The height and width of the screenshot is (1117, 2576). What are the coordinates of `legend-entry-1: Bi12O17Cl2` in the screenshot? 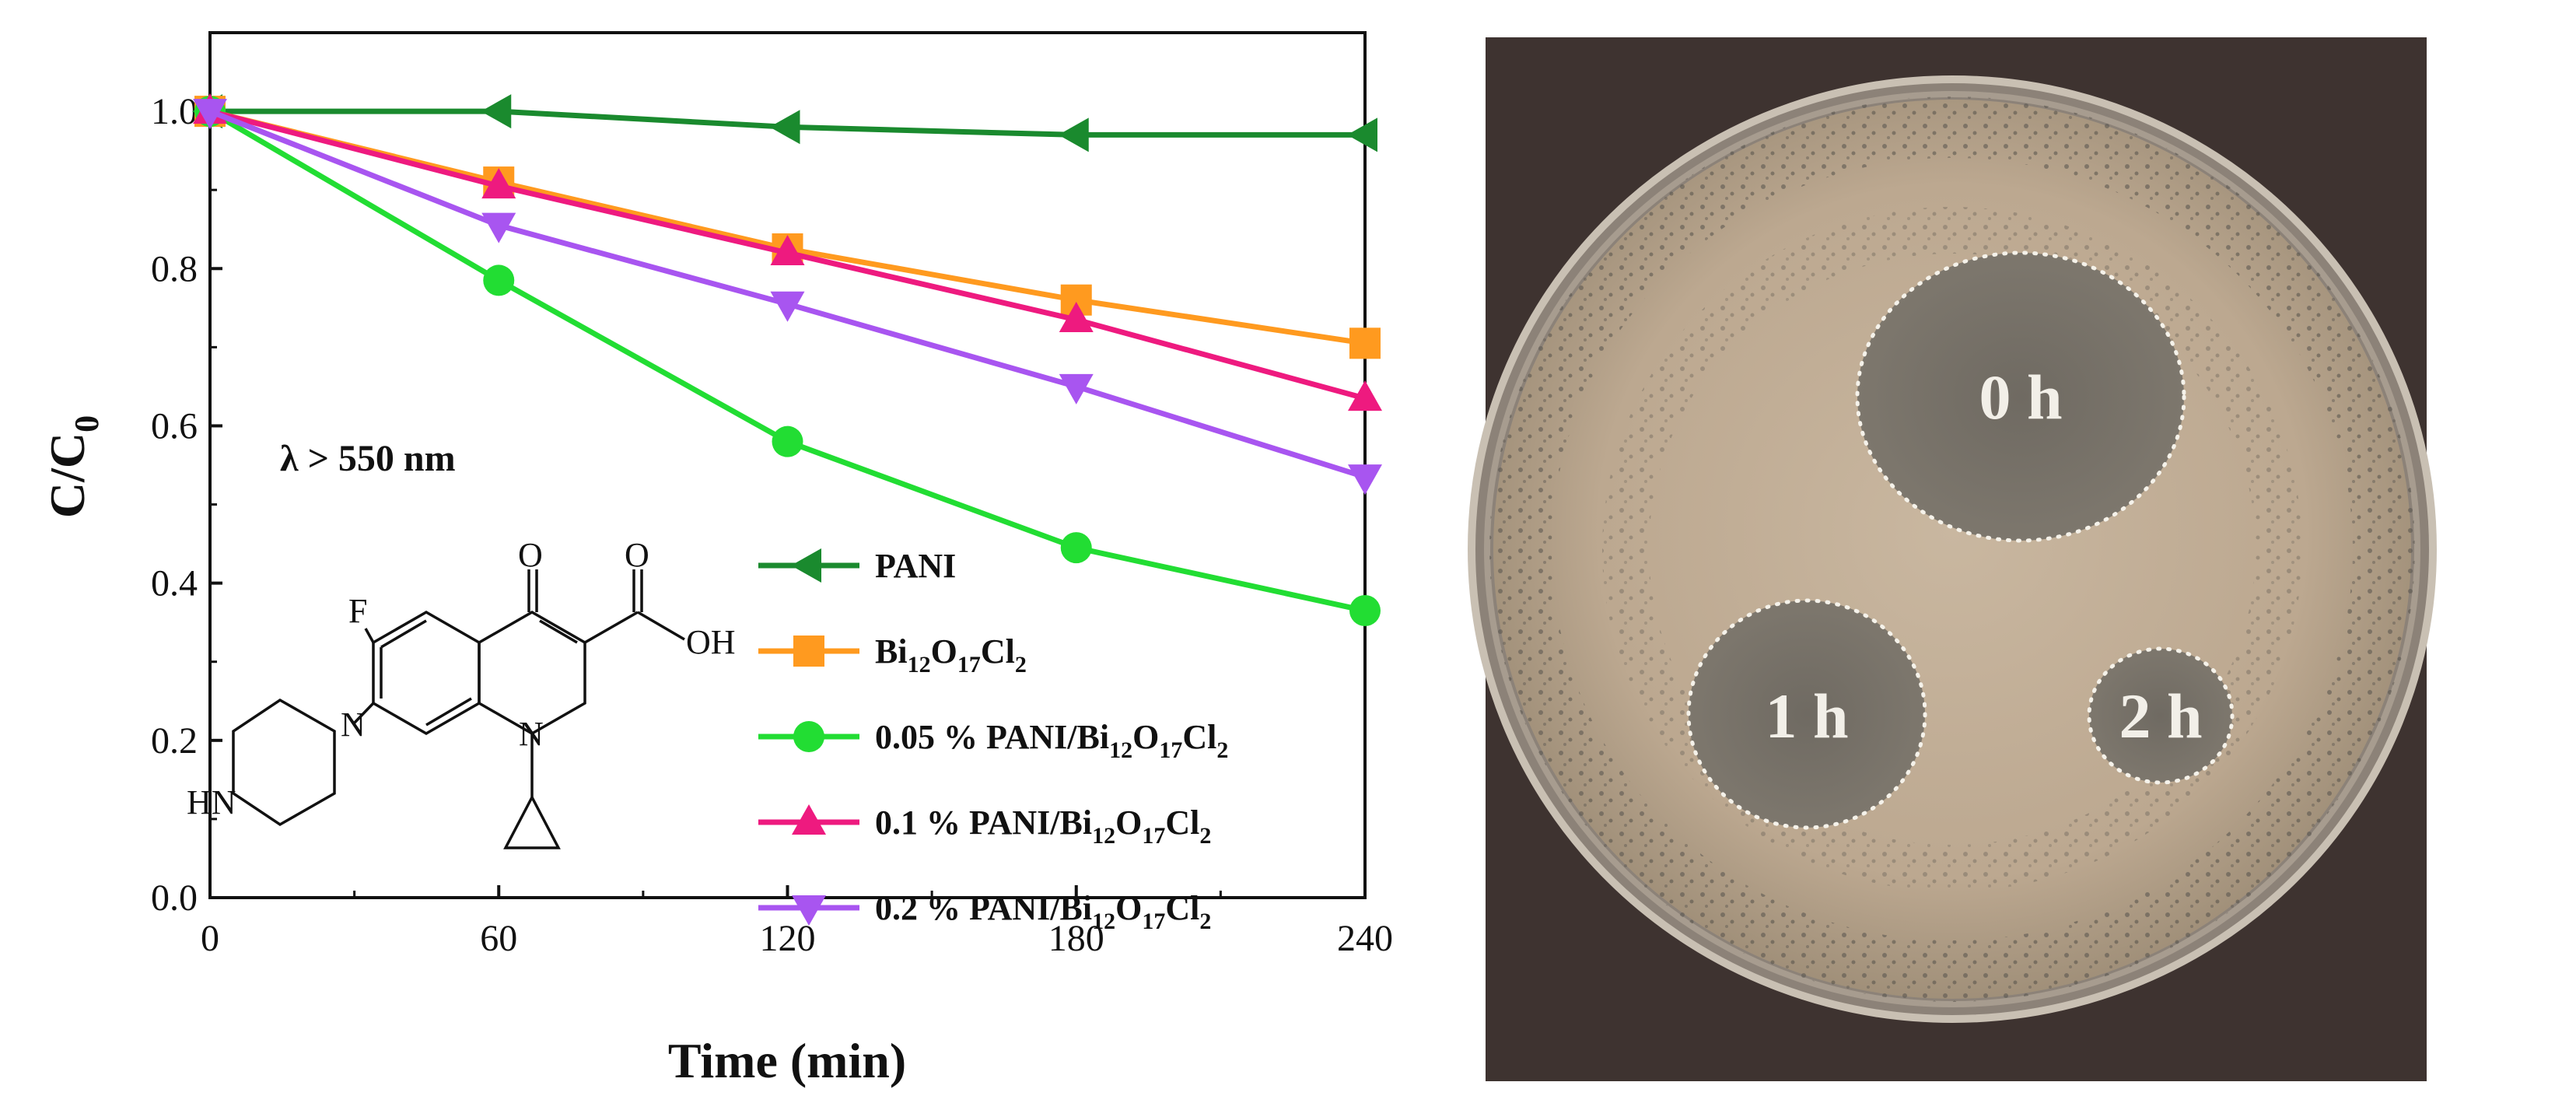 It's located at (892, 655).